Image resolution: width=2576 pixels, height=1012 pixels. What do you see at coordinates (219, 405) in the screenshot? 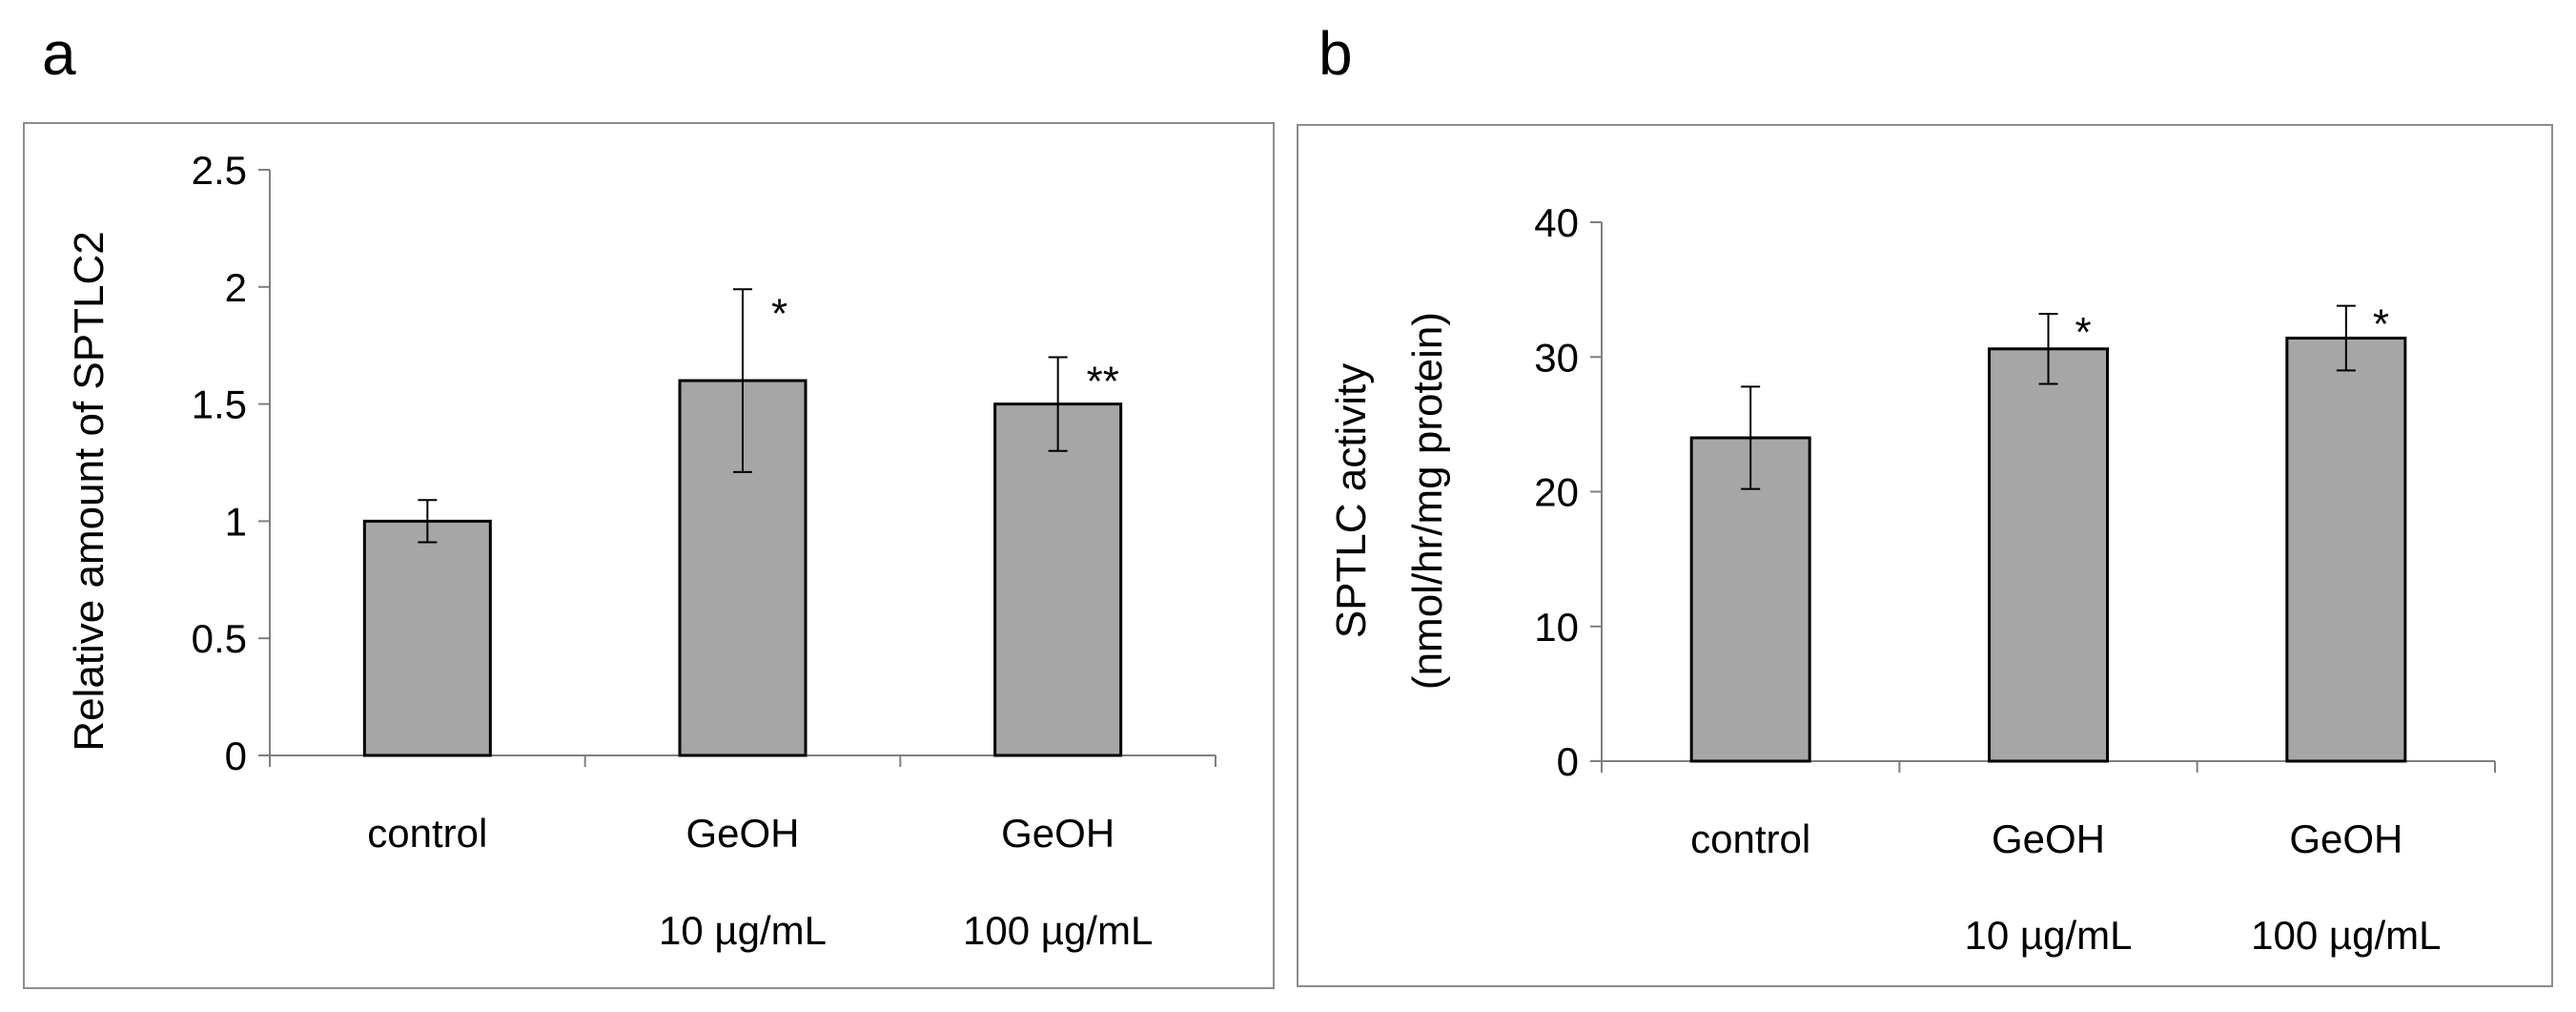
I see `y-tick-label: 1.5` at bounding box center [219, 405].